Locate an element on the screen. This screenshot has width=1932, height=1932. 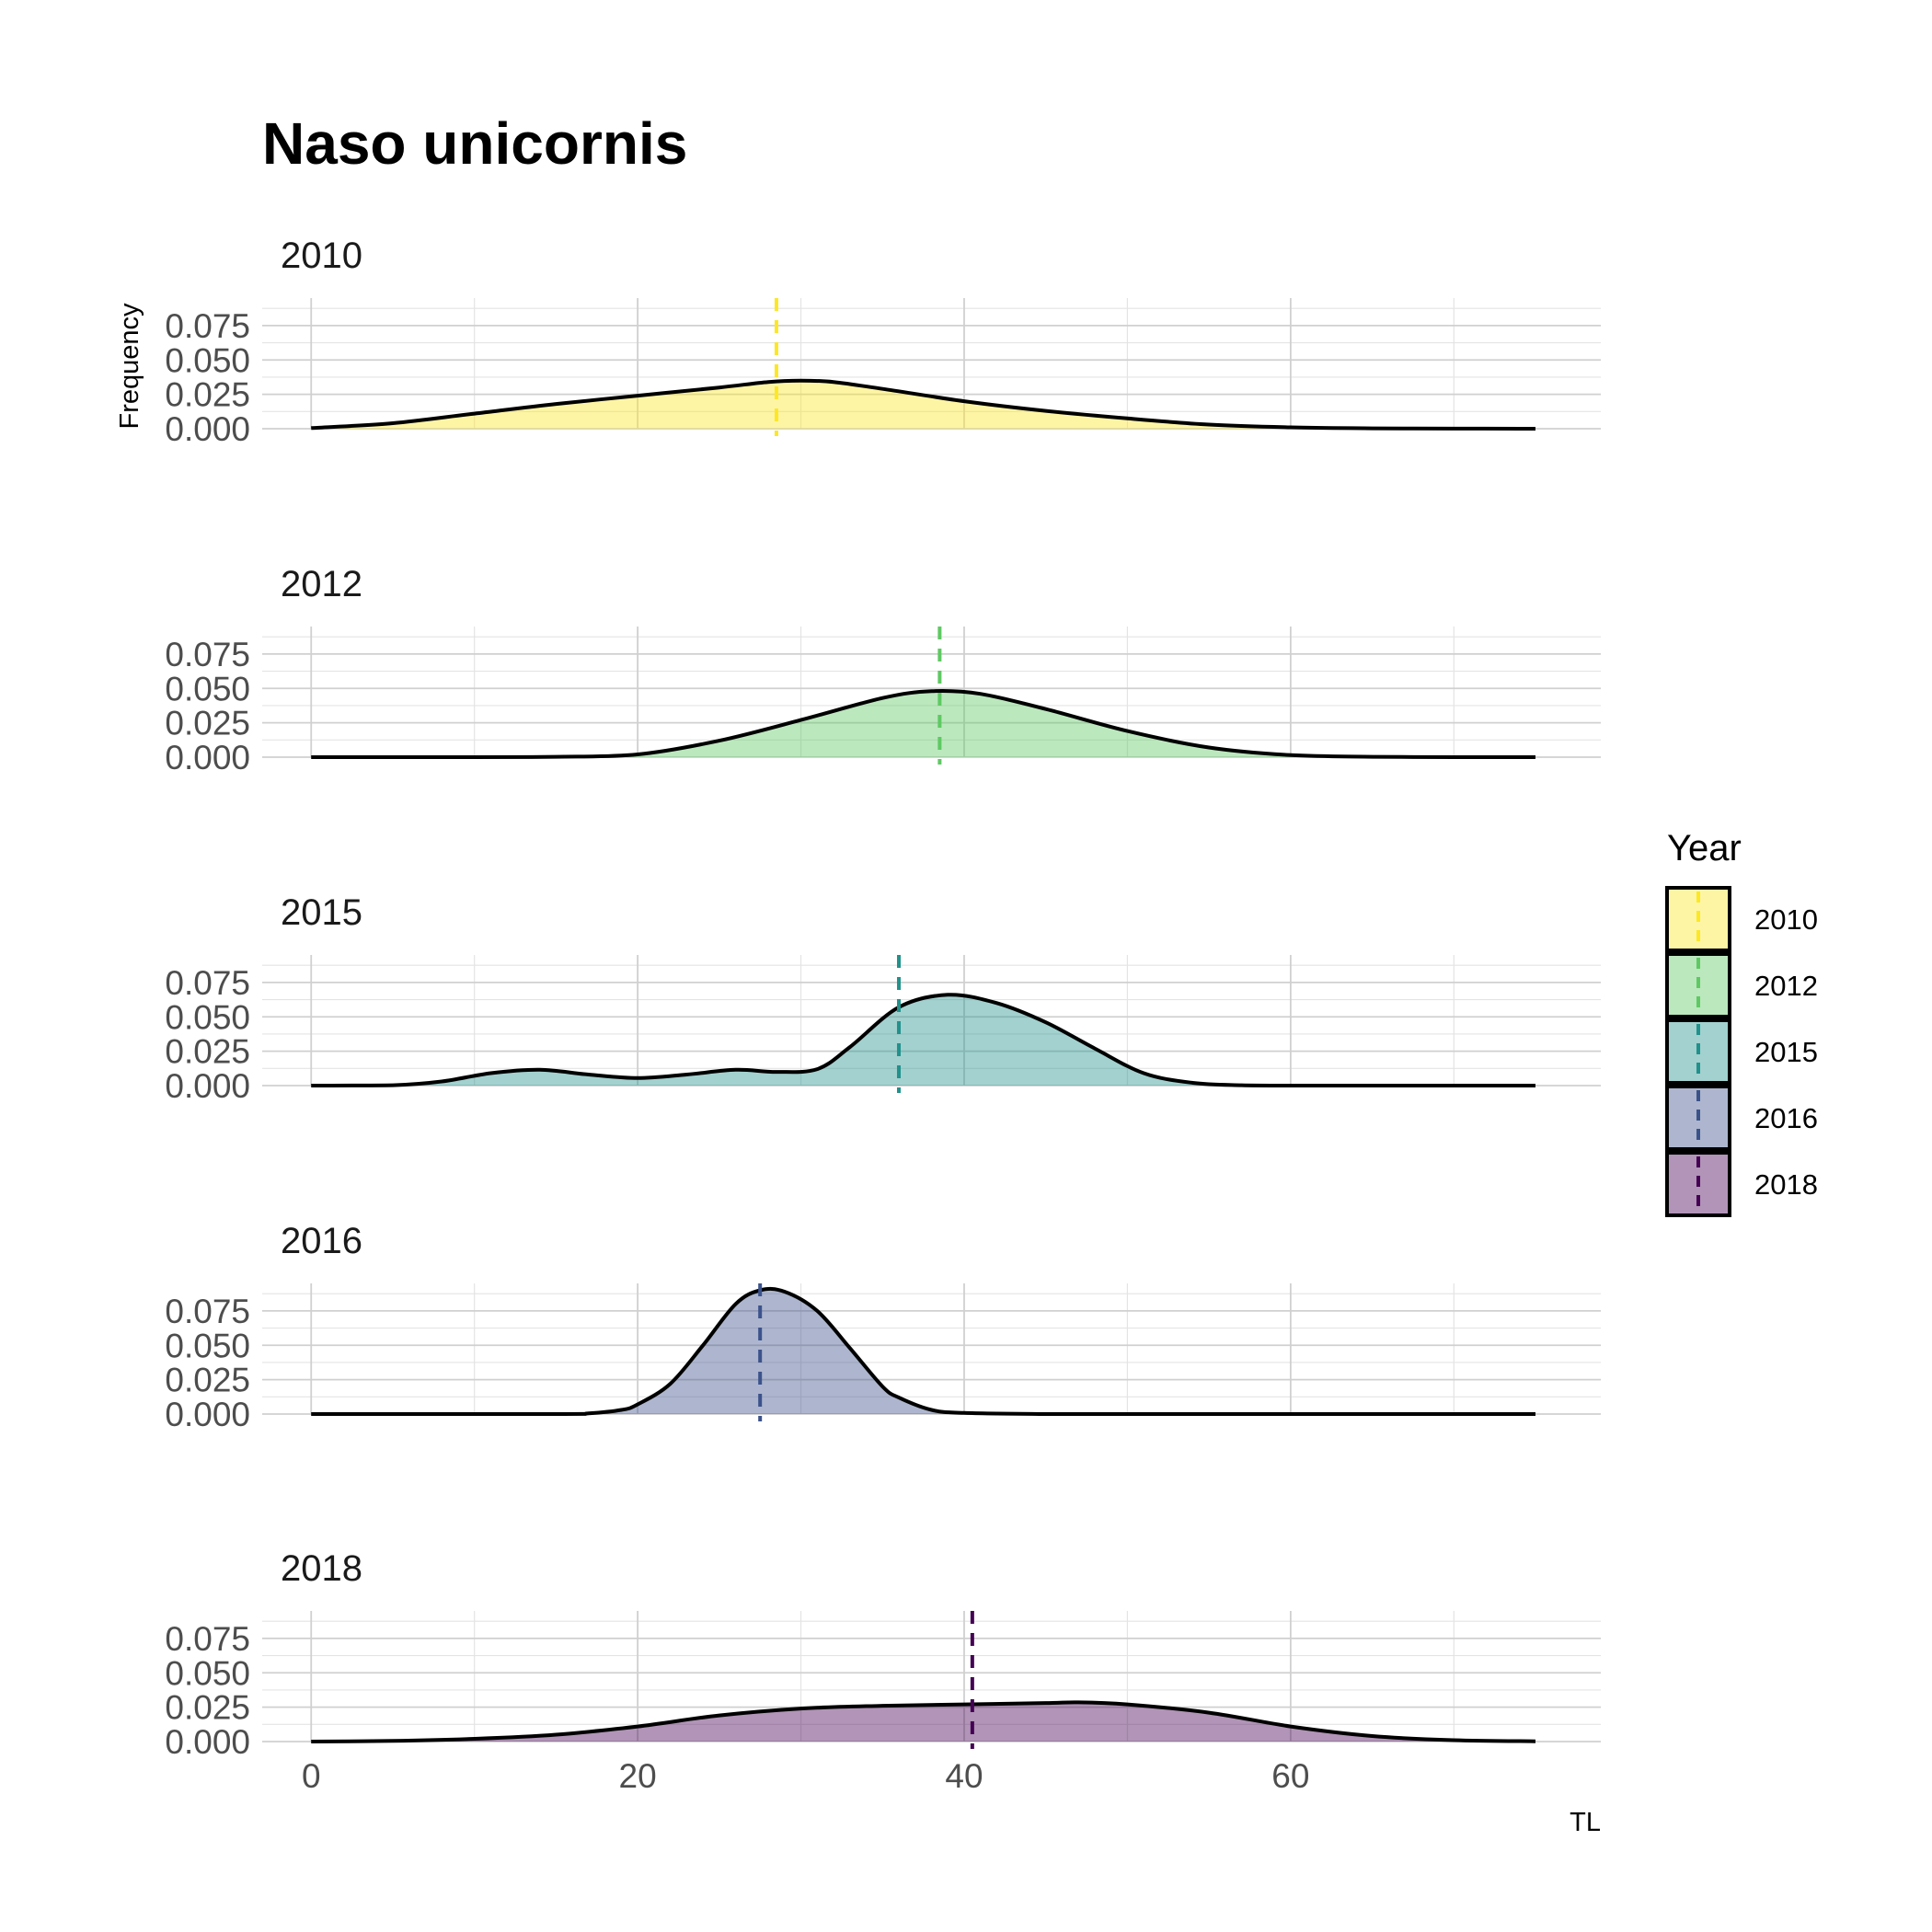
density-line-2015 is located at coordinates (923, 1040).